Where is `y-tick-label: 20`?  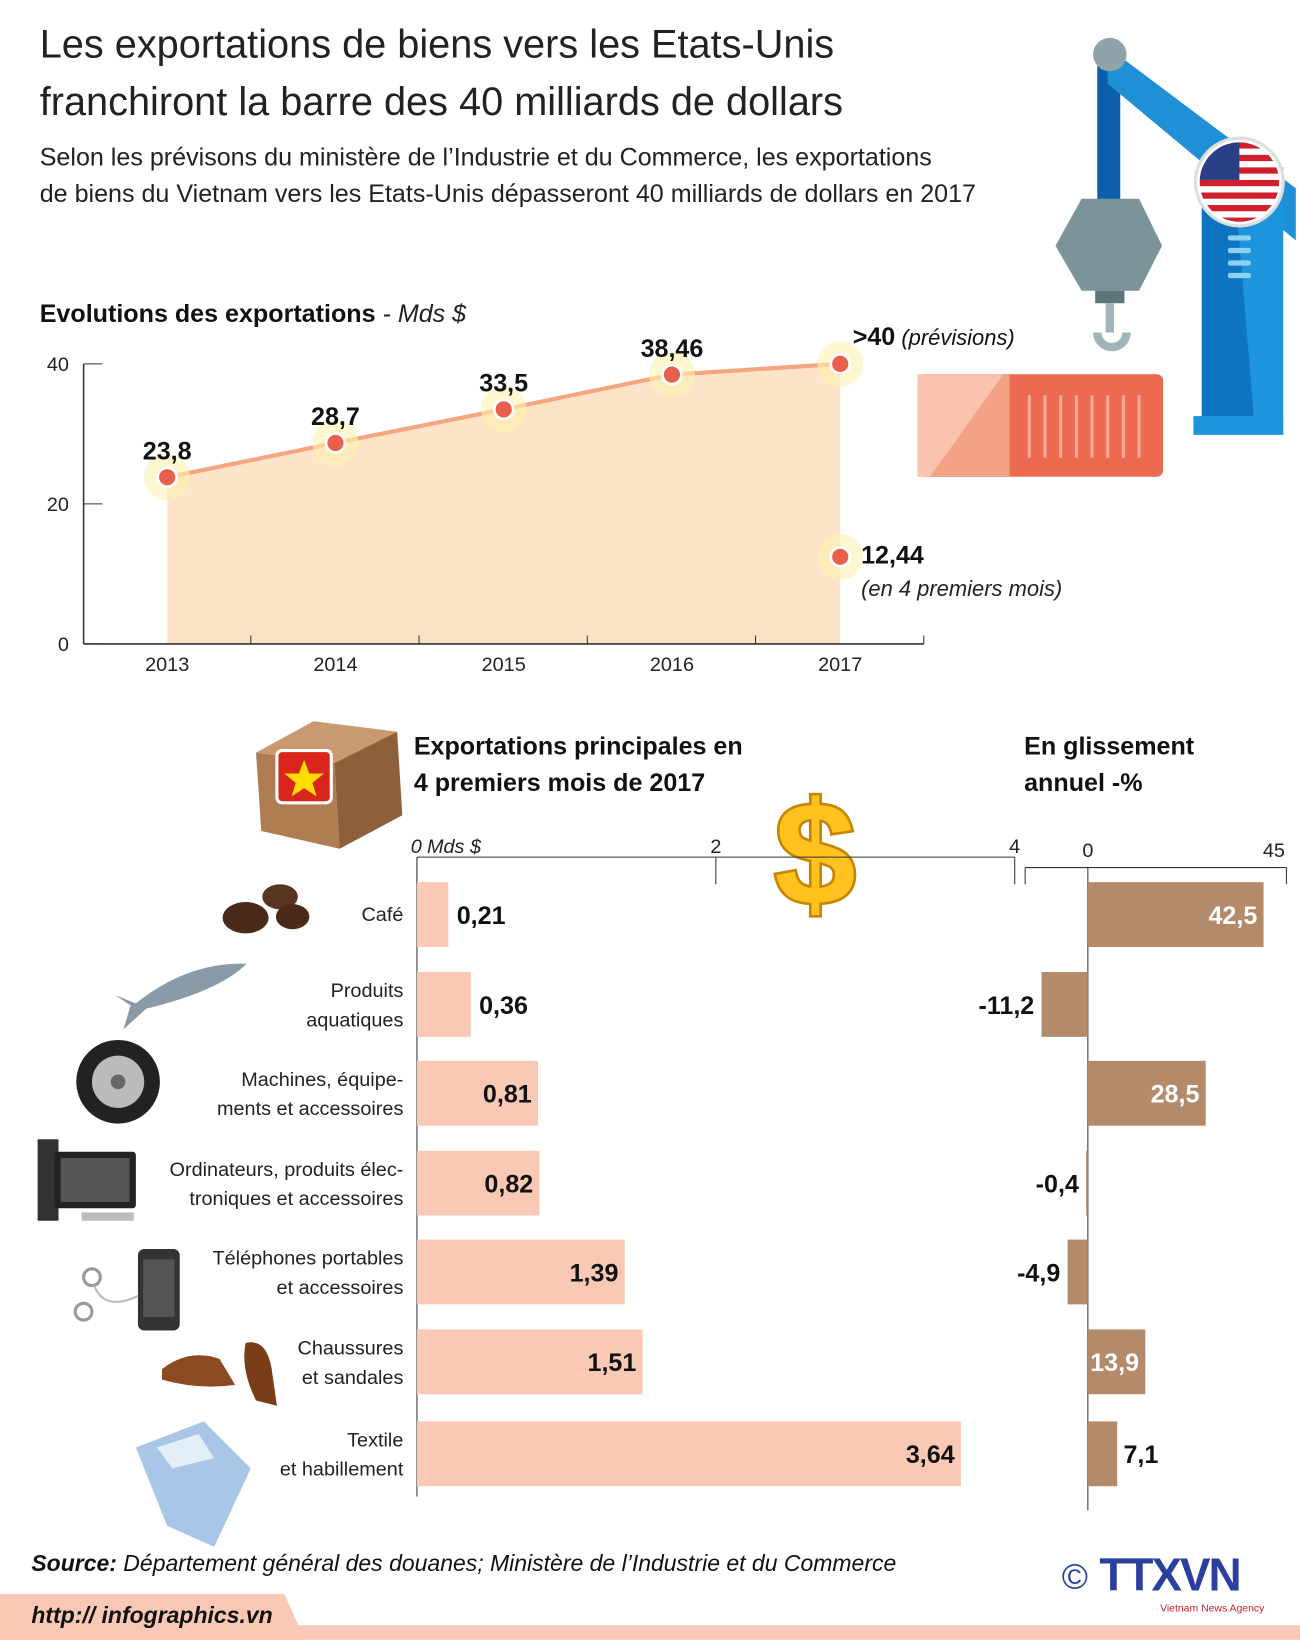 y-tick-label: 20 is located at coordinates (58, 505).